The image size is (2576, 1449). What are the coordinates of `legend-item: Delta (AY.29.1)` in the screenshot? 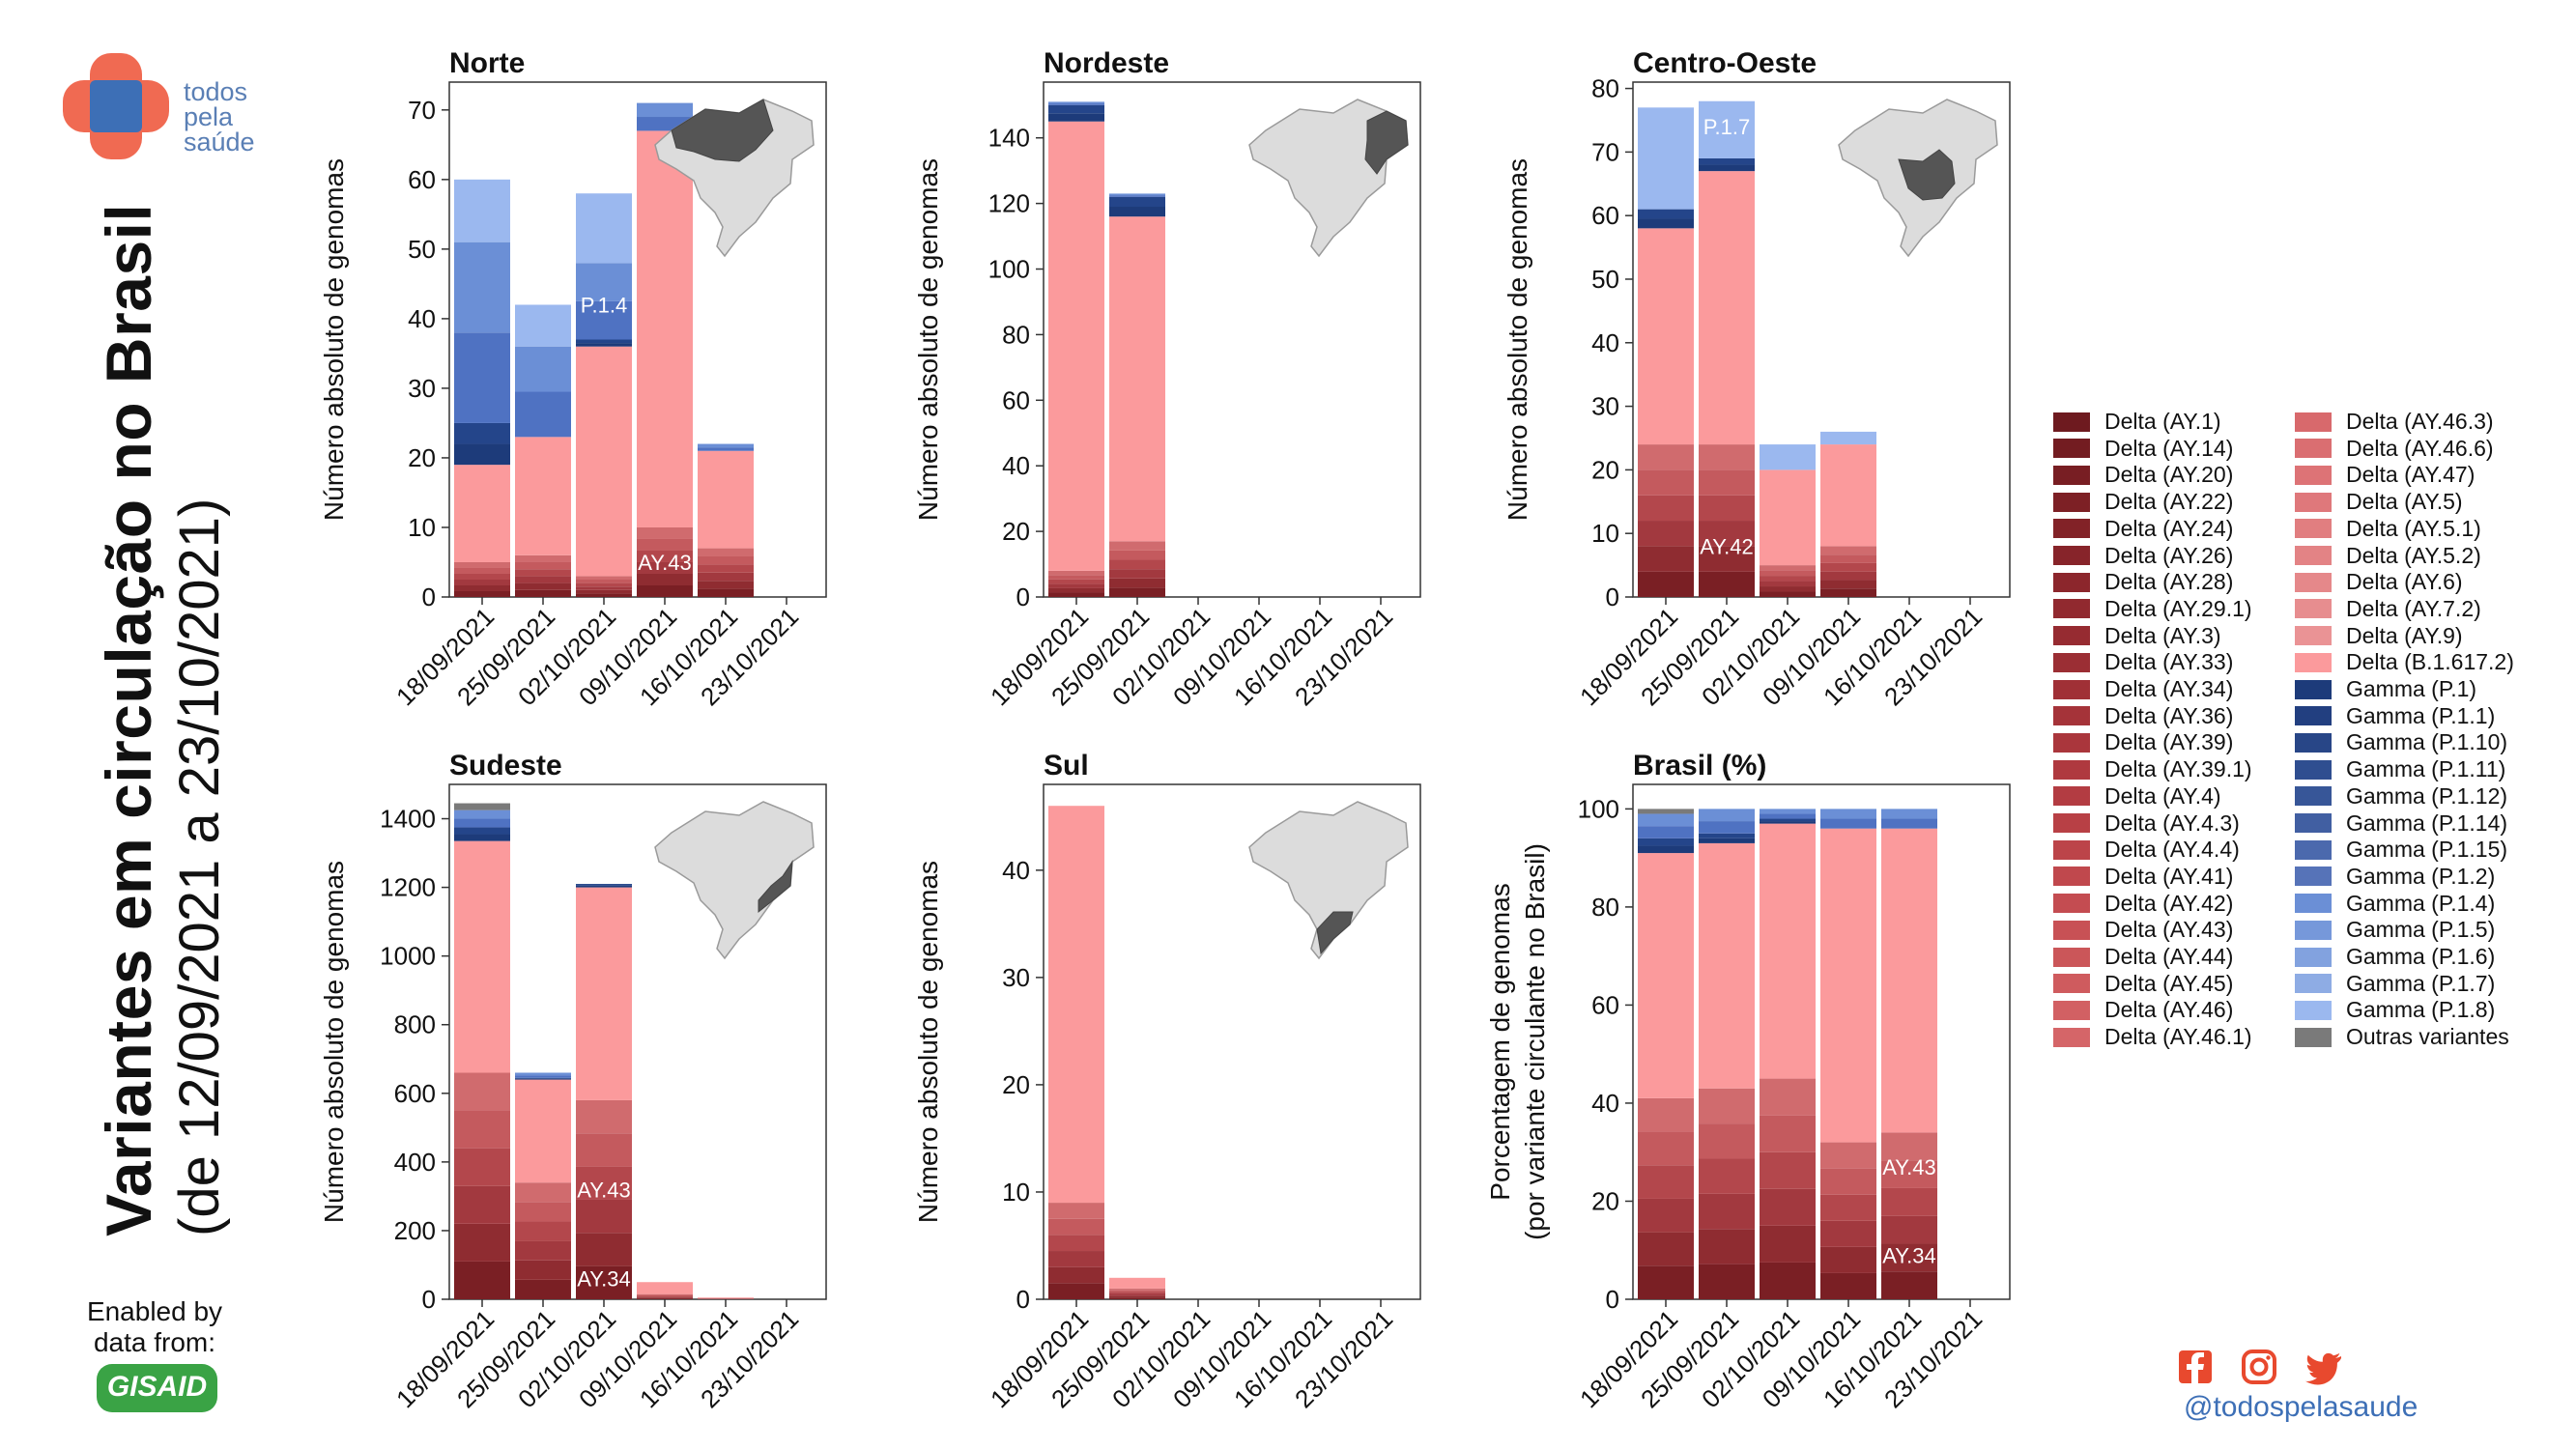 It's located at (2153, 609).